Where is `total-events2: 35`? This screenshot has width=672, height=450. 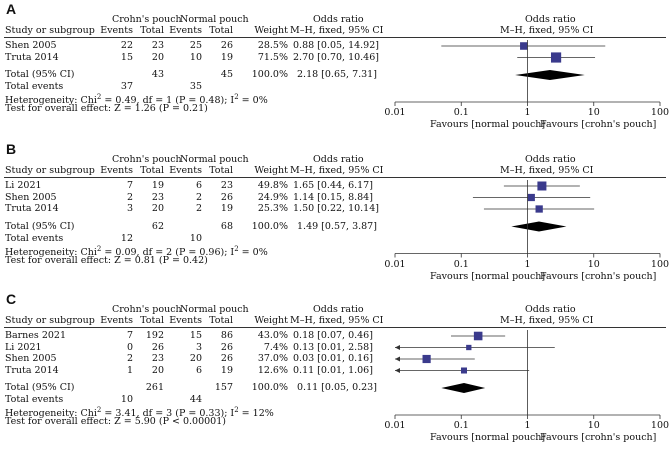
total-events2: 35 is located at coordinates (195, 86).